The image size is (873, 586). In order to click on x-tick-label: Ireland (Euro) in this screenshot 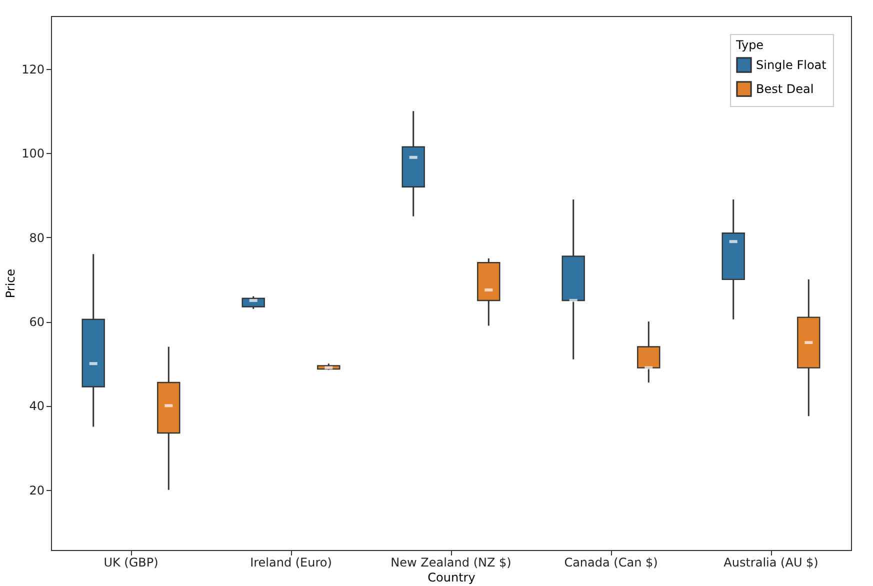, I will do `click(291, 563)`.